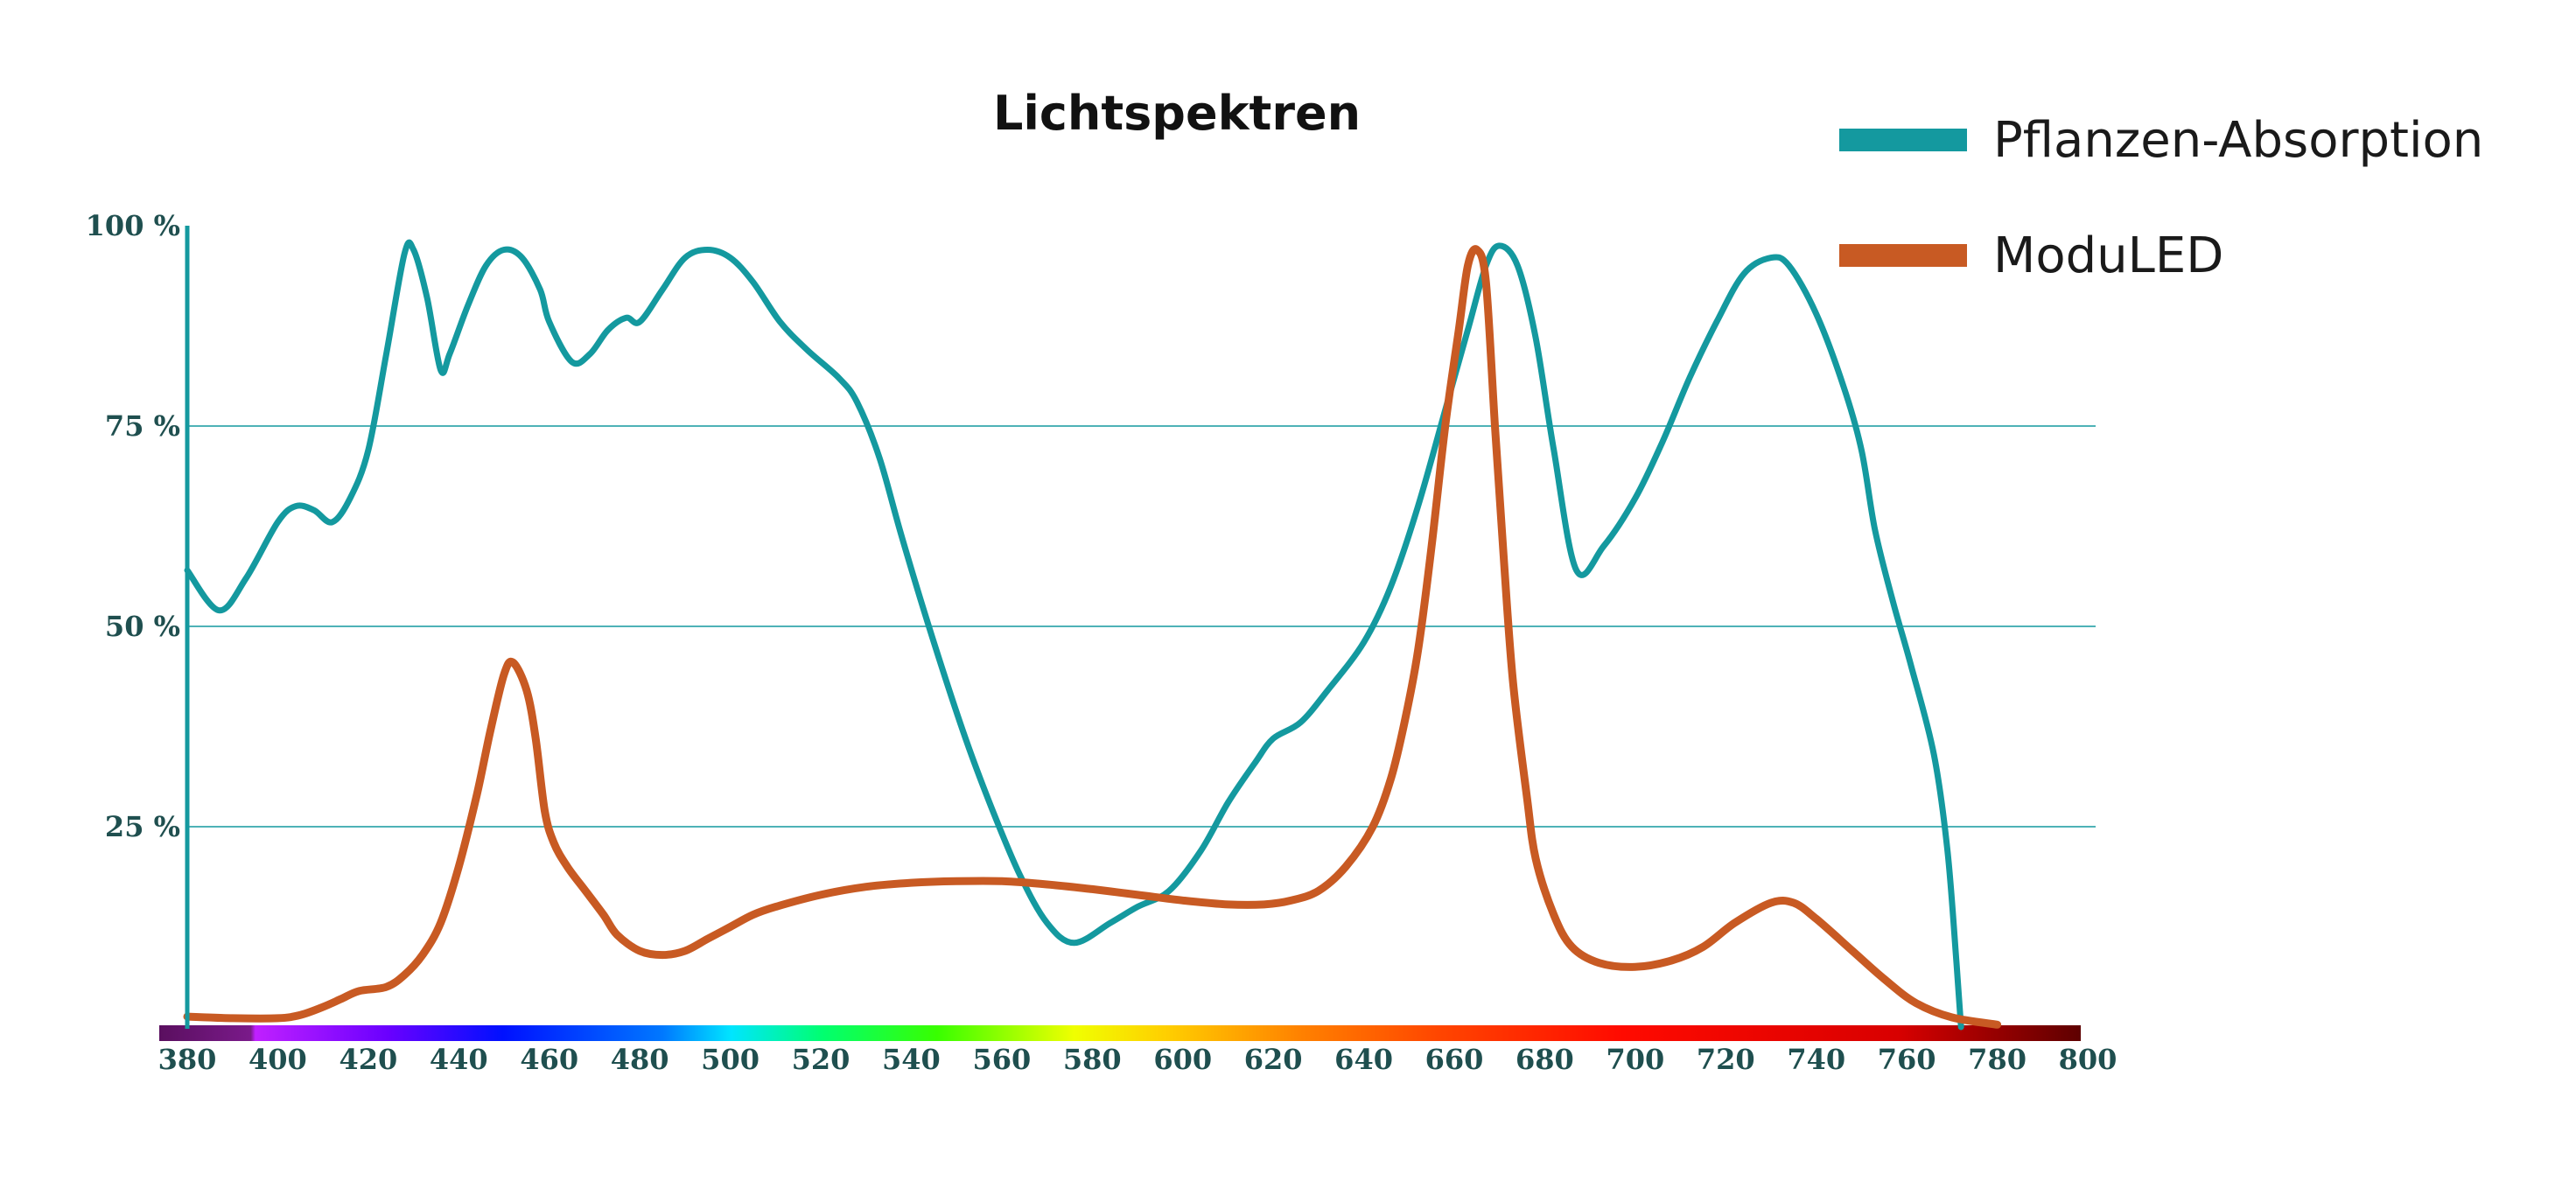  What do you see at coordinates (1182, 1059) in the screenshot?
I see `x-tick-label: 600` at bounding box center [1182, 1059].